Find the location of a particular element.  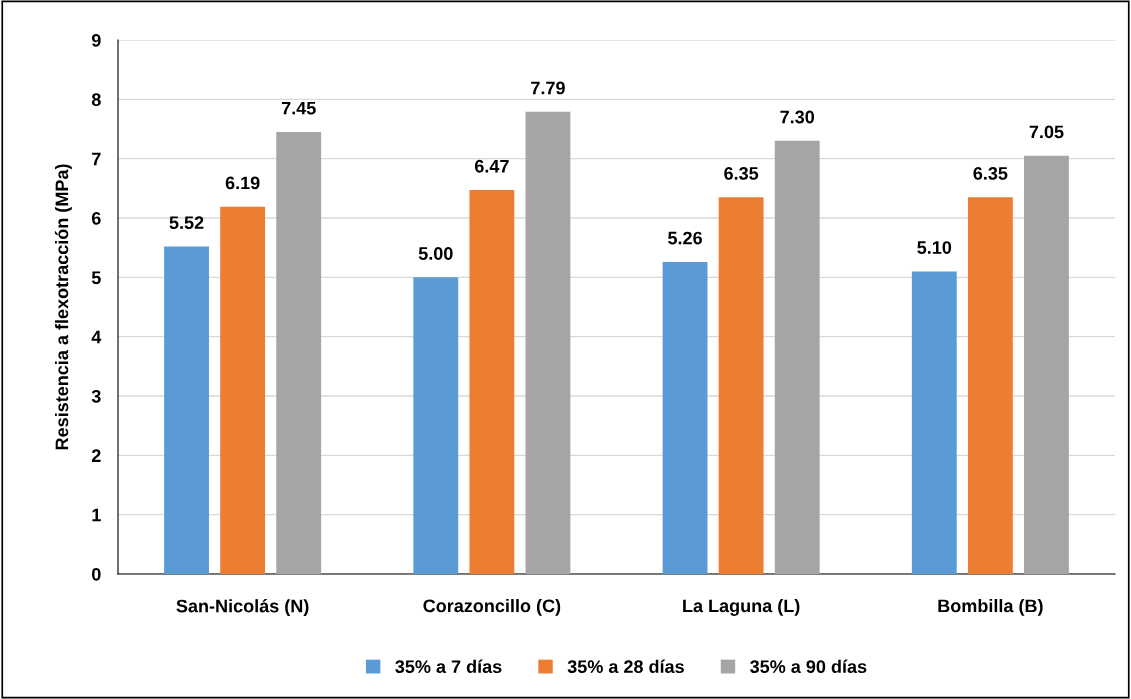

y-tick-label: 2 is located at coordinates (96, 455).